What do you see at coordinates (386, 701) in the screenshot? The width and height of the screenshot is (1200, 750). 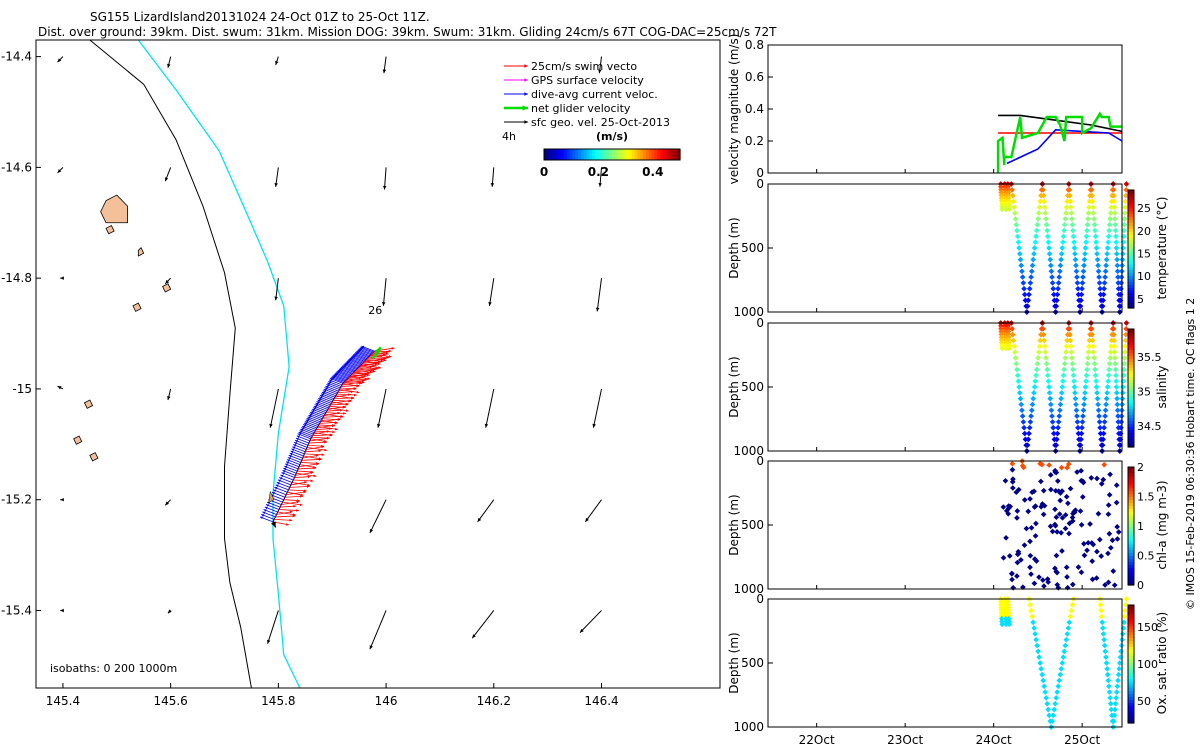 I see `map-xtick-label-3: 146` at bounding box center [386, 701].